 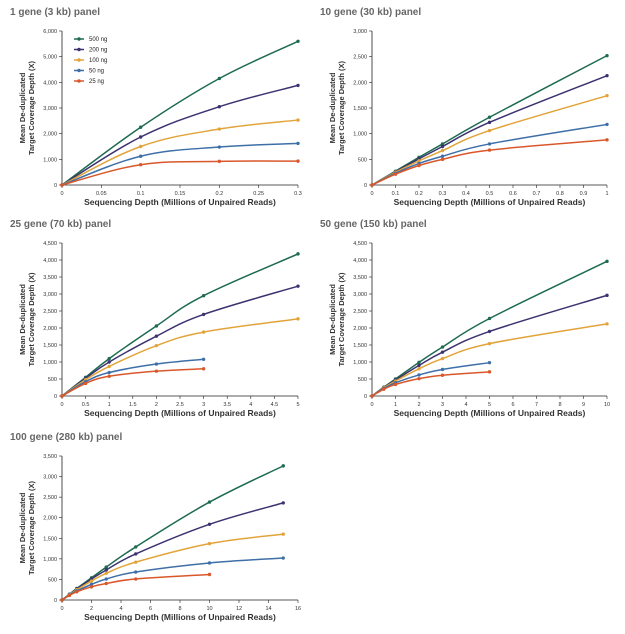 I want to click on x-tick-label: 10, so click(x=209, y=609).